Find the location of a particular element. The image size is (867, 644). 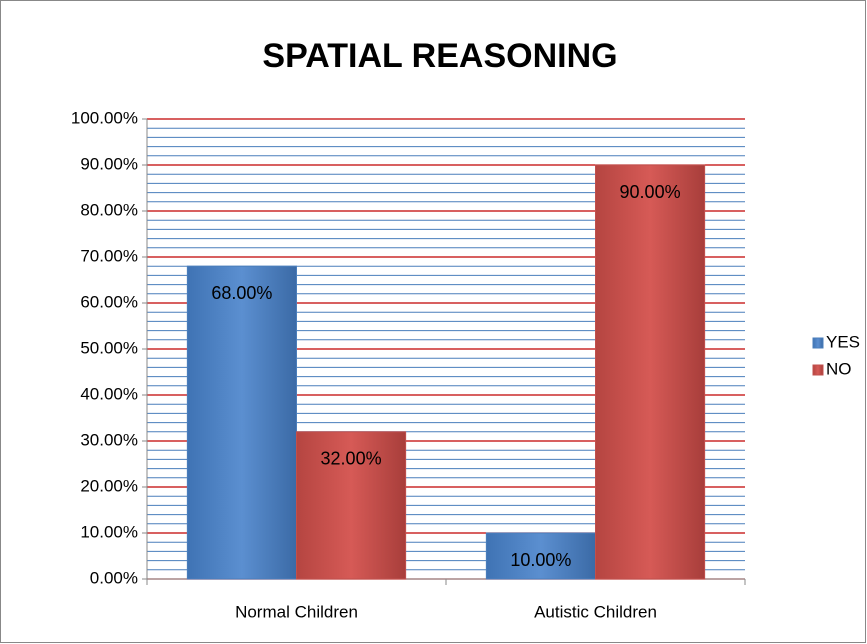

x-tick-label: Normal Children is located at coordinates (296, 611).